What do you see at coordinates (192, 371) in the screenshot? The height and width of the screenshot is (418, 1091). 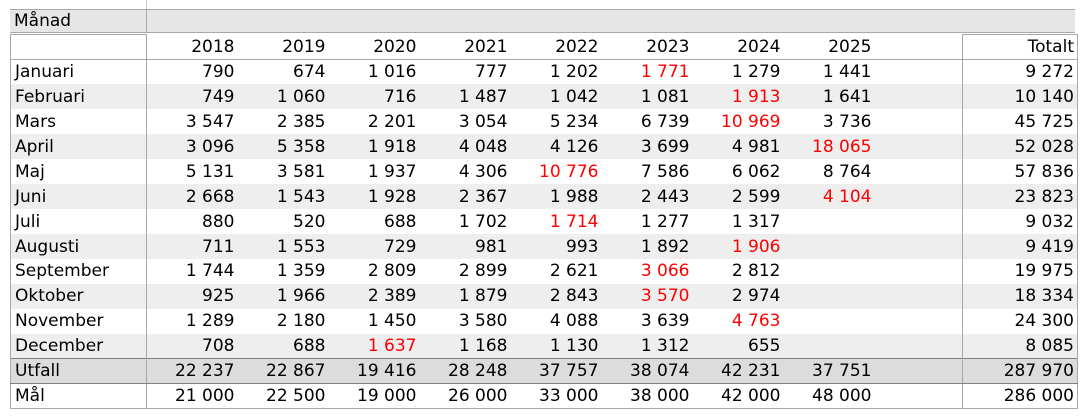 I see `outcome-value-cell: 22 237` at bounding box center [192, 371].